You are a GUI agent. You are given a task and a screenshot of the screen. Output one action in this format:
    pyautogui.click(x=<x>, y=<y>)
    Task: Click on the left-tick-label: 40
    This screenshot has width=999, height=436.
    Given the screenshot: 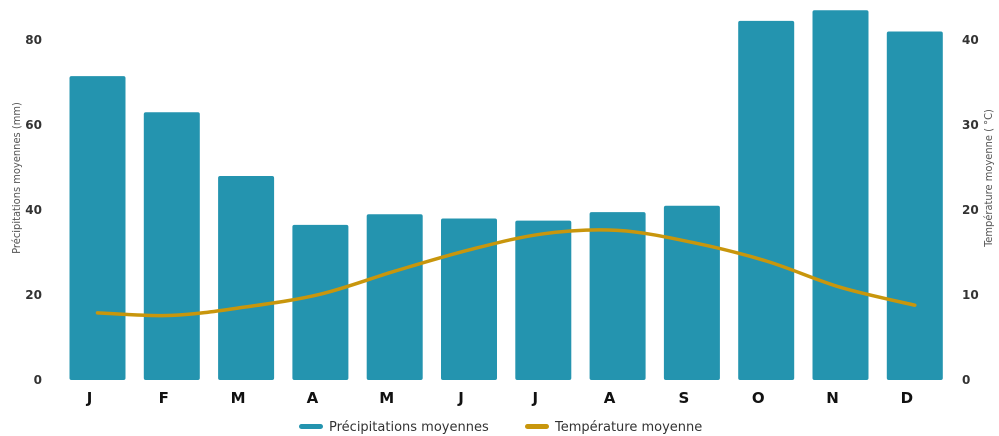 What is the action you would take?
    pyautogui.click(x=33, y=210)
    